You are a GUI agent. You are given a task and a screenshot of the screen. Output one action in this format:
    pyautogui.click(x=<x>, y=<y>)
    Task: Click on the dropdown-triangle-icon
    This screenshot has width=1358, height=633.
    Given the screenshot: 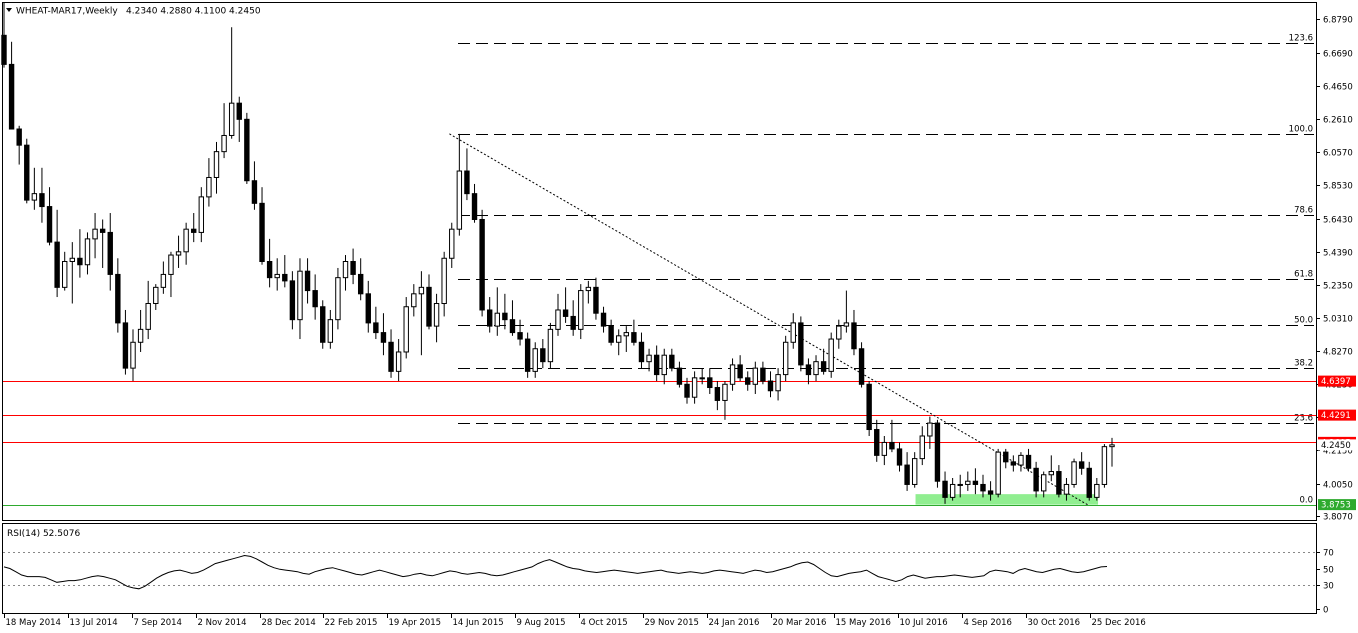 What is the action you would take?
    pyautogui.click(x=9, y=10)
    